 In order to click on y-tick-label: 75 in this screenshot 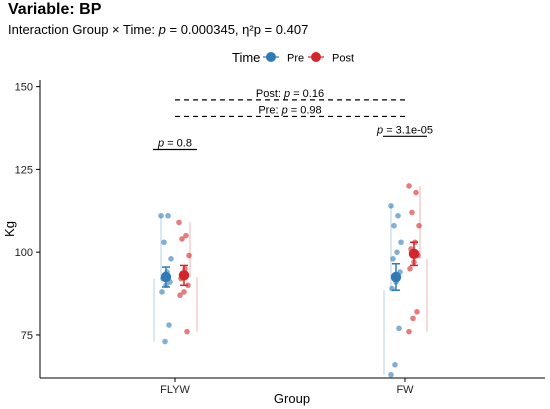, I will do `click(27, 336)`.